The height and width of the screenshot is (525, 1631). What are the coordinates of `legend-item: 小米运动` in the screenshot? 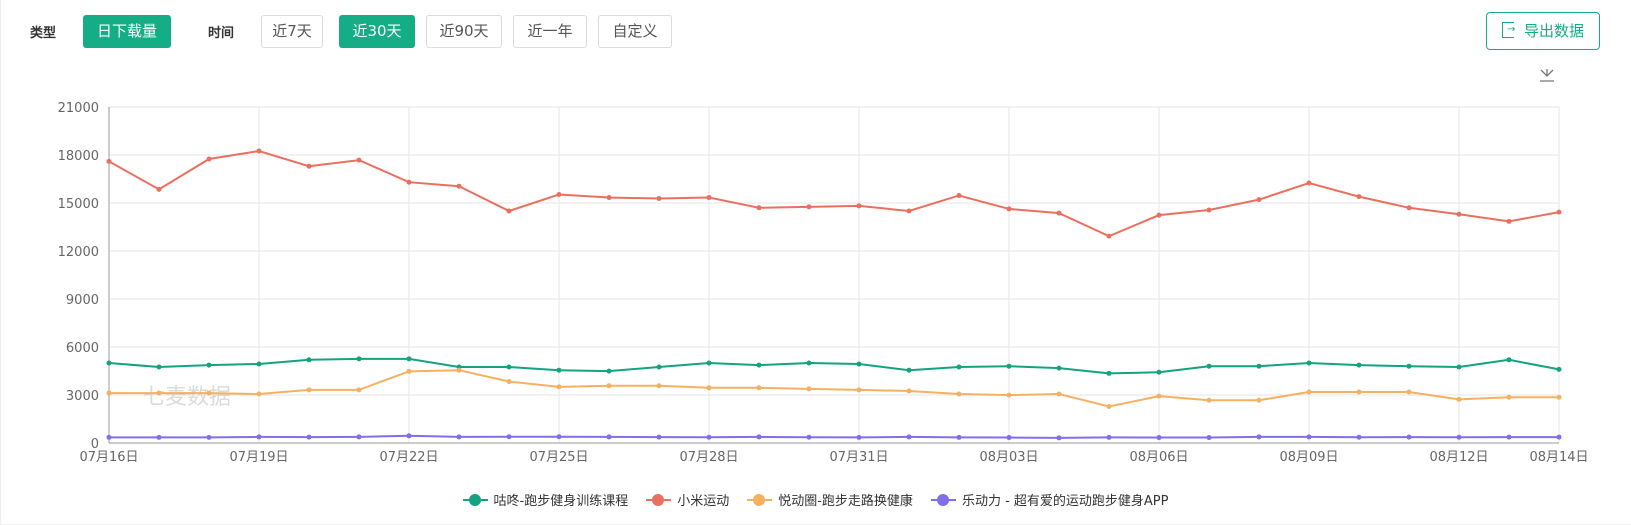 It's located at (687, 499).